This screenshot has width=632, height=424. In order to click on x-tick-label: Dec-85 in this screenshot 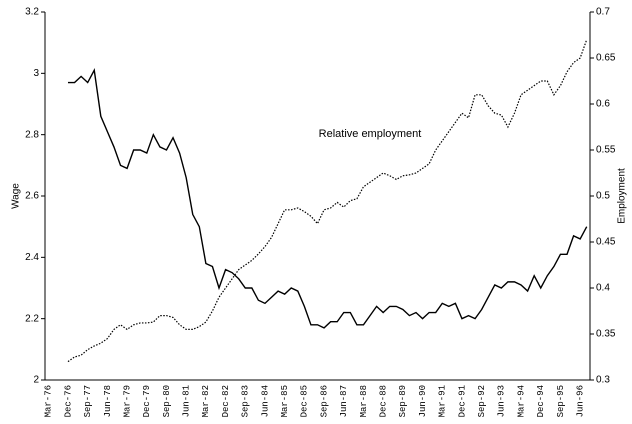, I will do `click(305, 401)`.